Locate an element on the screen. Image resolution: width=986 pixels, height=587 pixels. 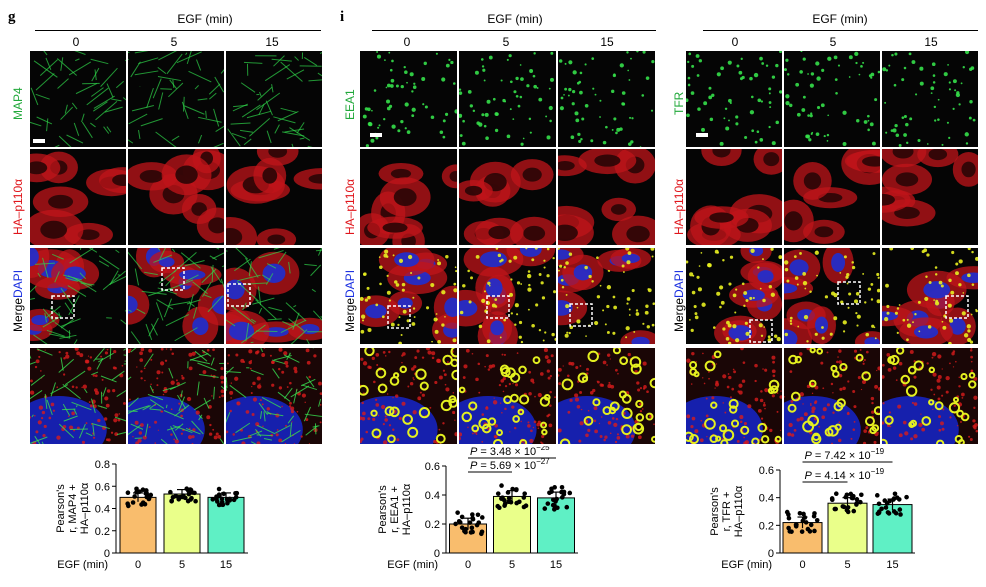
dapi-label-text: DAPI is located at coordinates (18, 284).